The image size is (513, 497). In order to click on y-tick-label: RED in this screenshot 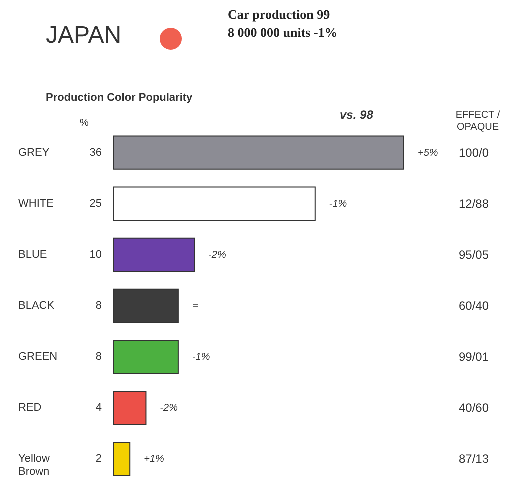, I will do `click(30, 408)`.